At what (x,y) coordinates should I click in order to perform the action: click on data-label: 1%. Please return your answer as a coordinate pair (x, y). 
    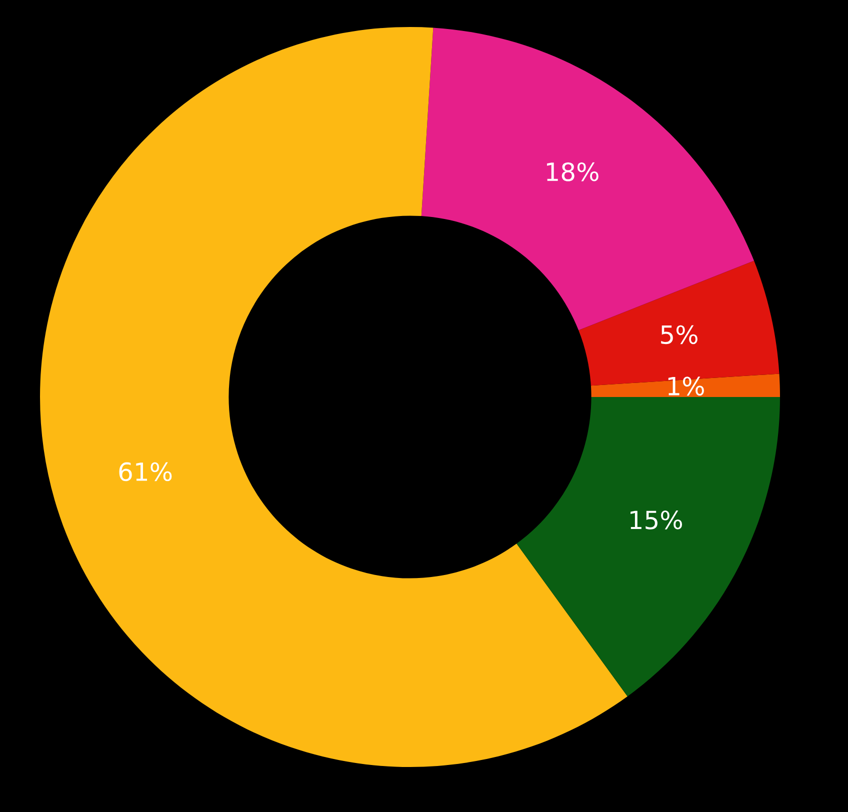
    Looking at the image, I should click on (686, 386).